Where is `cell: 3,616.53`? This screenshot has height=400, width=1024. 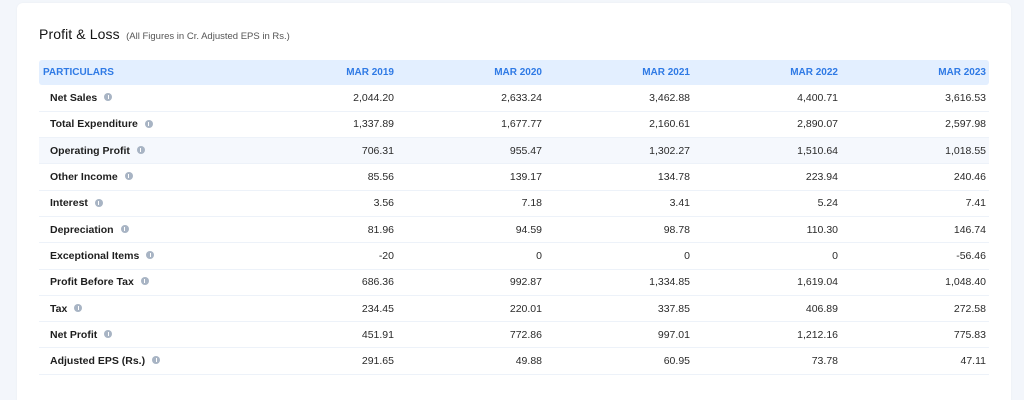 cell: 3,616.53 is located at coordinates (915, 98).